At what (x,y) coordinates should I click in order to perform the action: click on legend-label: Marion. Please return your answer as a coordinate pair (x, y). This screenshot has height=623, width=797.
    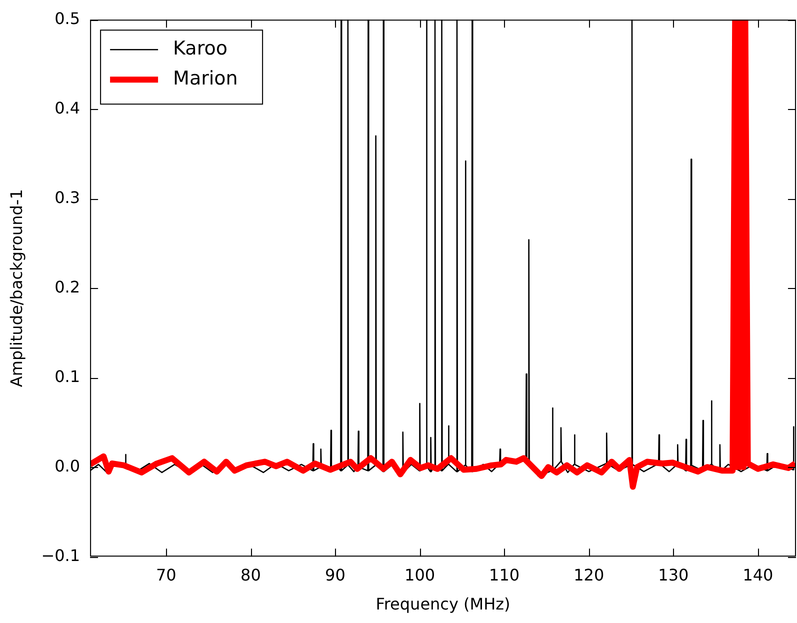
    Looking at the image, I should click on (205, 79).